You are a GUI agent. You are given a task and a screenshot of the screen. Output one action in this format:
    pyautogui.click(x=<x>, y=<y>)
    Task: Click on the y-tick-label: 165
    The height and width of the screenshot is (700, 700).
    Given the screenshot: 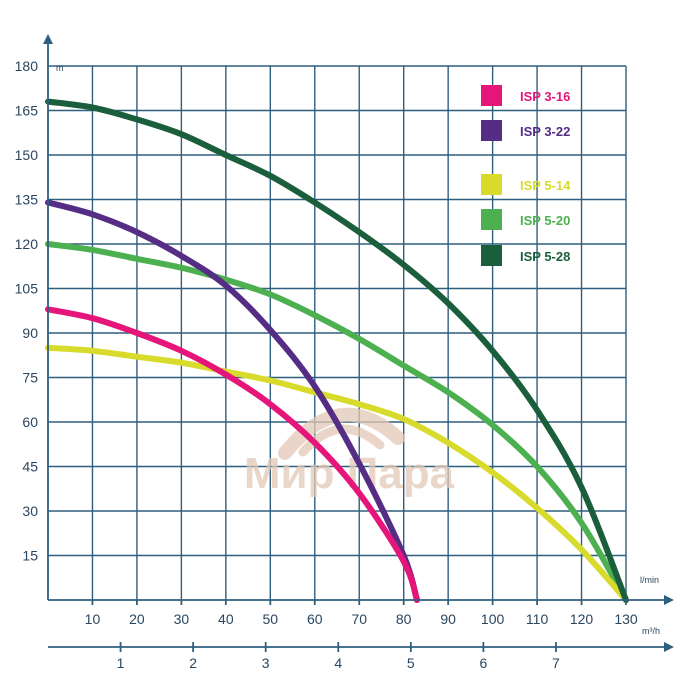 What is the action you would take?
    pyautogui.click(x=27, y=111)
    